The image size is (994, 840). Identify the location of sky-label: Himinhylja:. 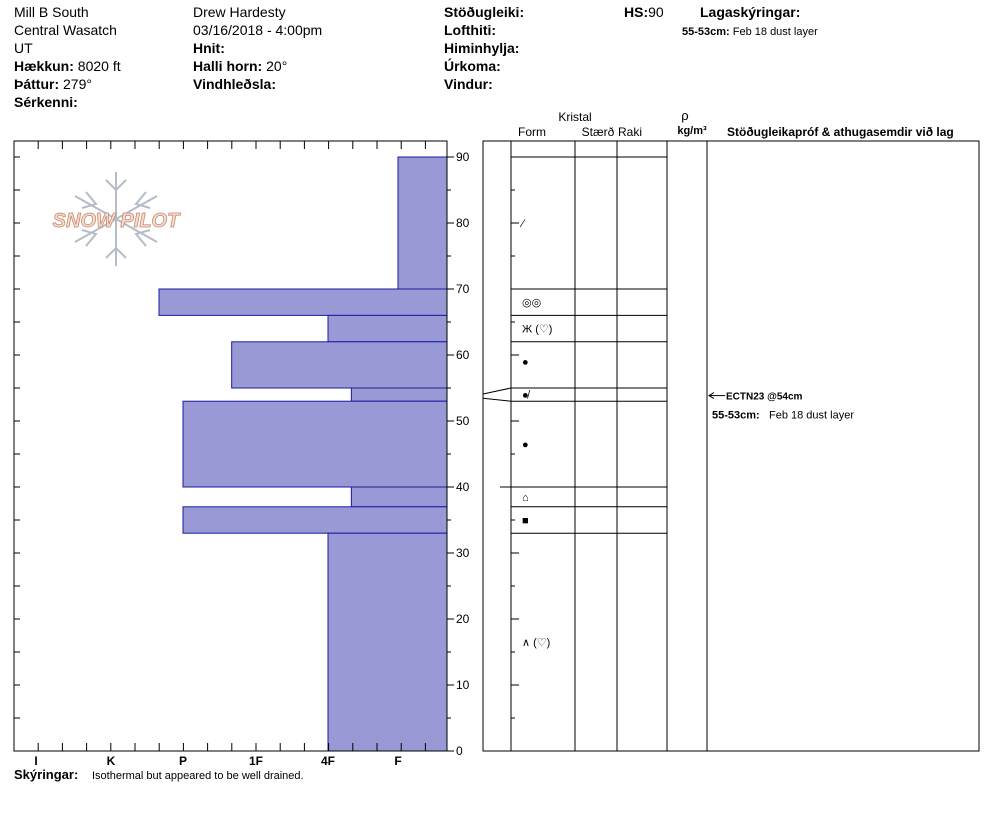
(482, 48).